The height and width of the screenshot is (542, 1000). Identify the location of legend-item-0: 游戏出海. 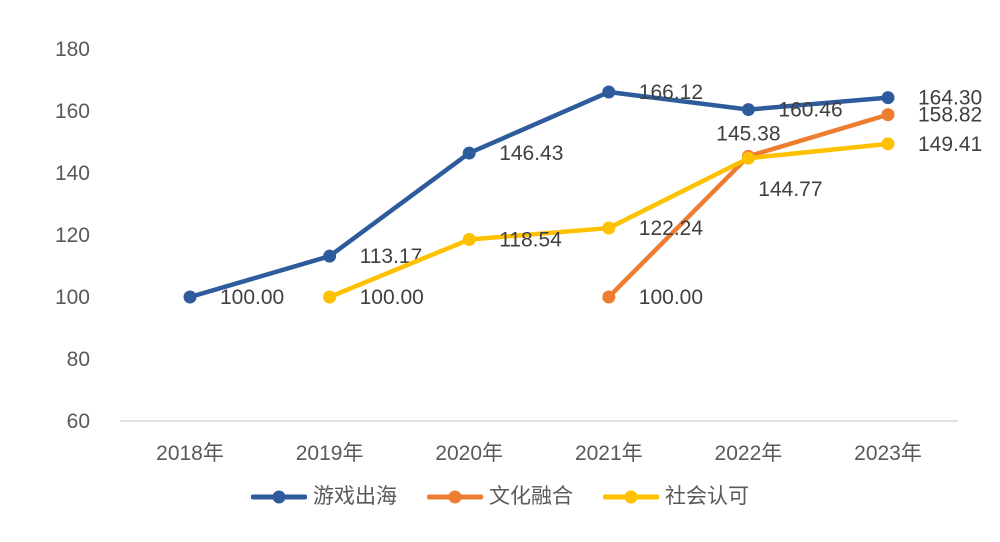
(324, 496).